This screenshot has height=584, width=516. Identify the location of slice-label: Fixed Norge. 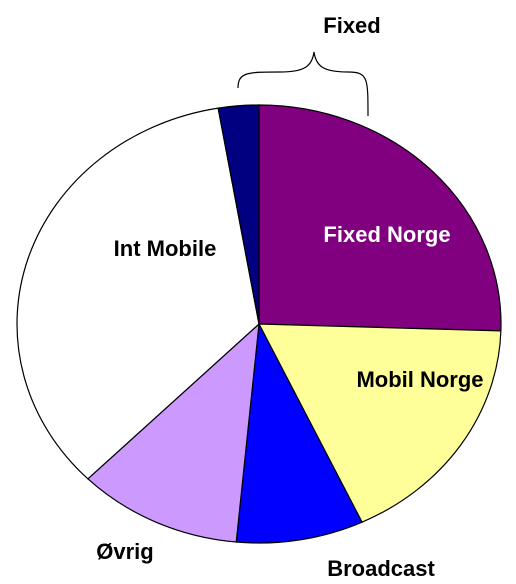
(386, 234).